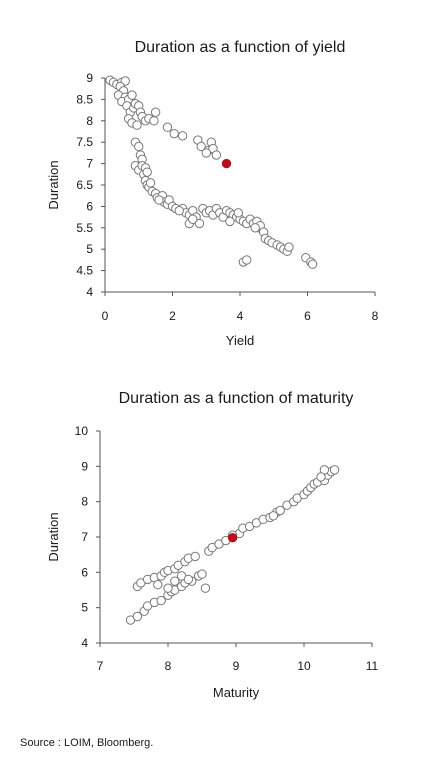 This screenshot has width=439, height=762. Describe the element at coordinates (84, 142) in the screenshot. I see `y-tick-label: 7.5` at that location.